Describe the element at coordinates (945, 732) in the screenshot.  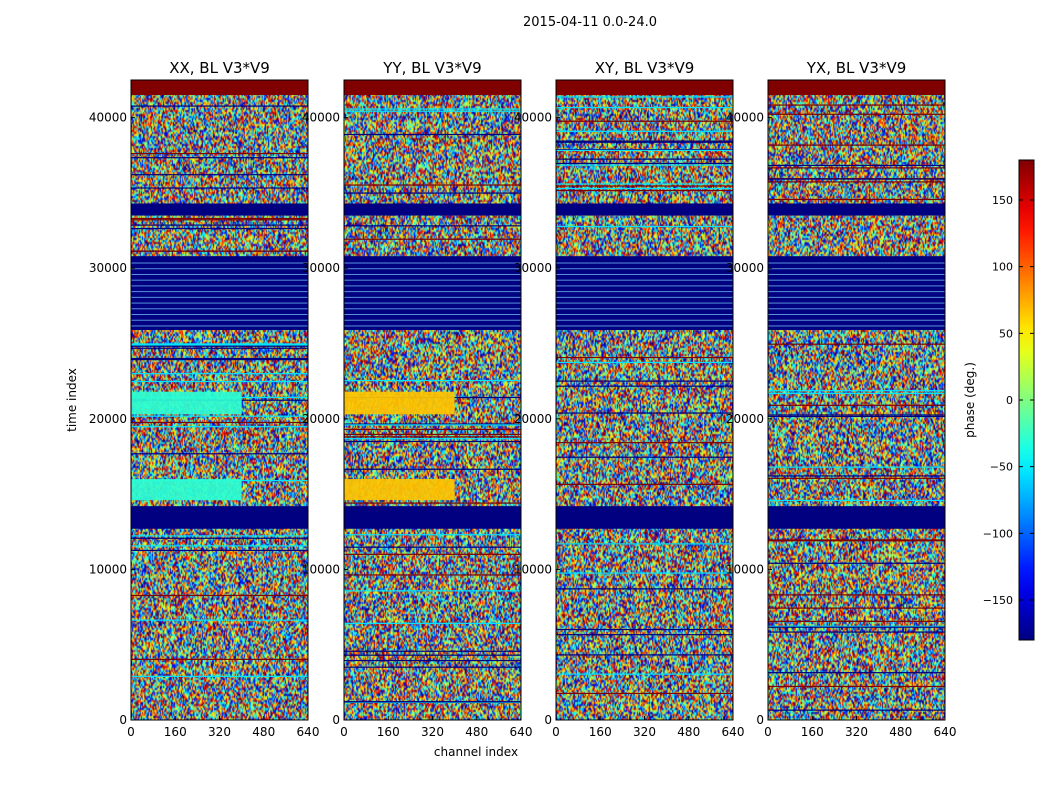
I see `x-tick-label: 640` at that location.